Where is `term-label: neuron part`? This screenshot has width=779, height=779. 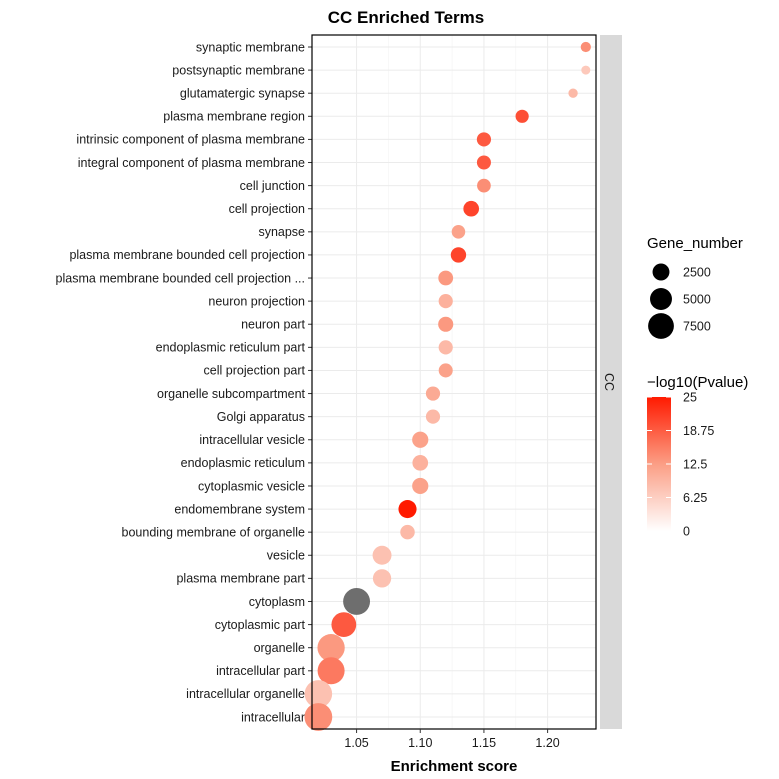 term-label: neuron part is located at coordinates (273, 325).